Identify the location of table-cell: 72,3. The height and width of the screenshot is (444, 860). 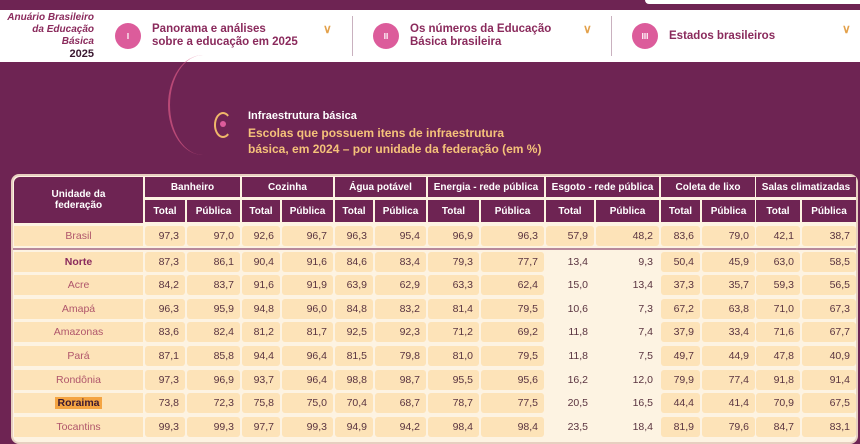
(213, 403).